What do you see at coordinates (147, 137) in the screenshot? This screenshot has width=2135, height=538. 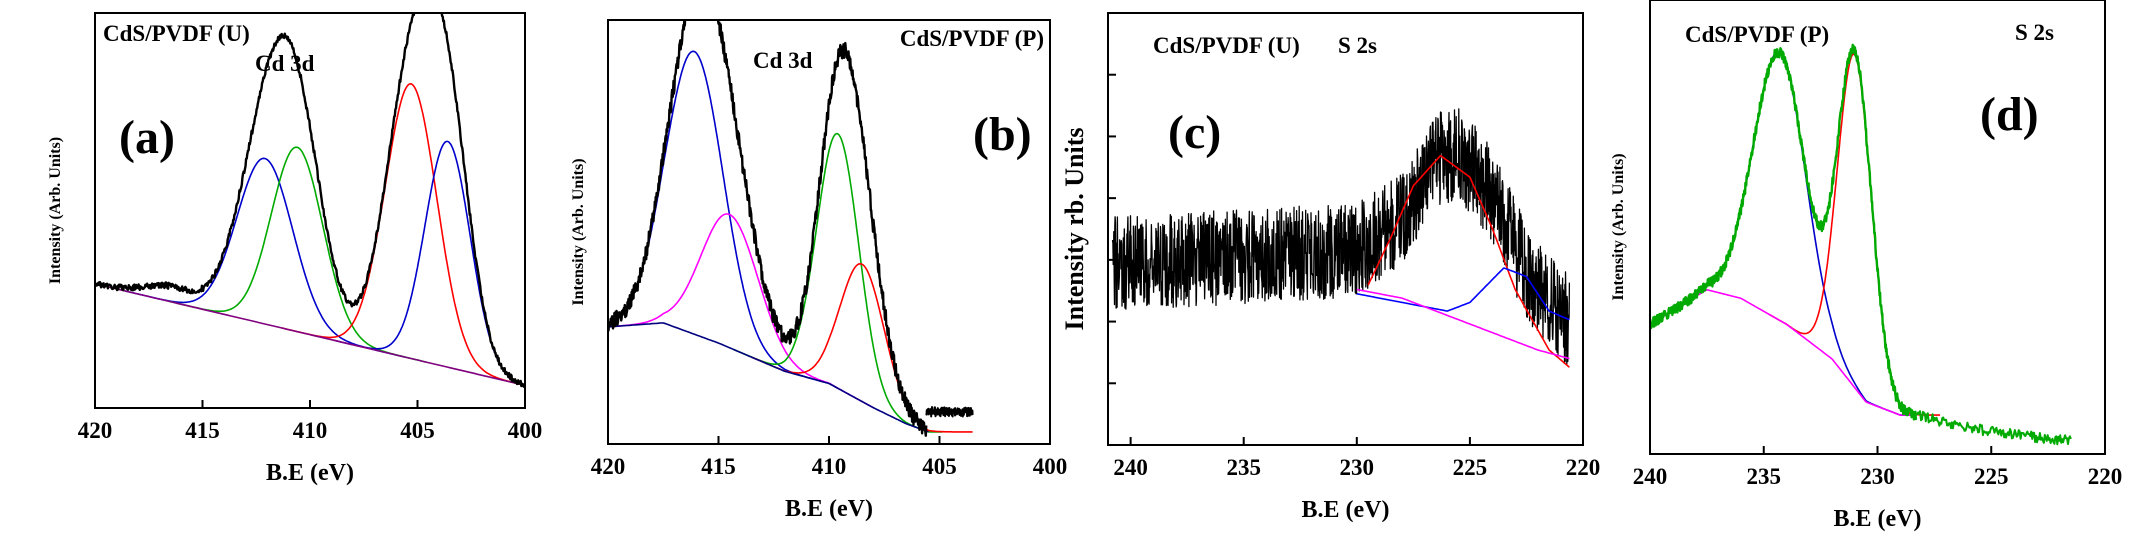 I see `panel-label: (a)` at bounding box center [147, 137].